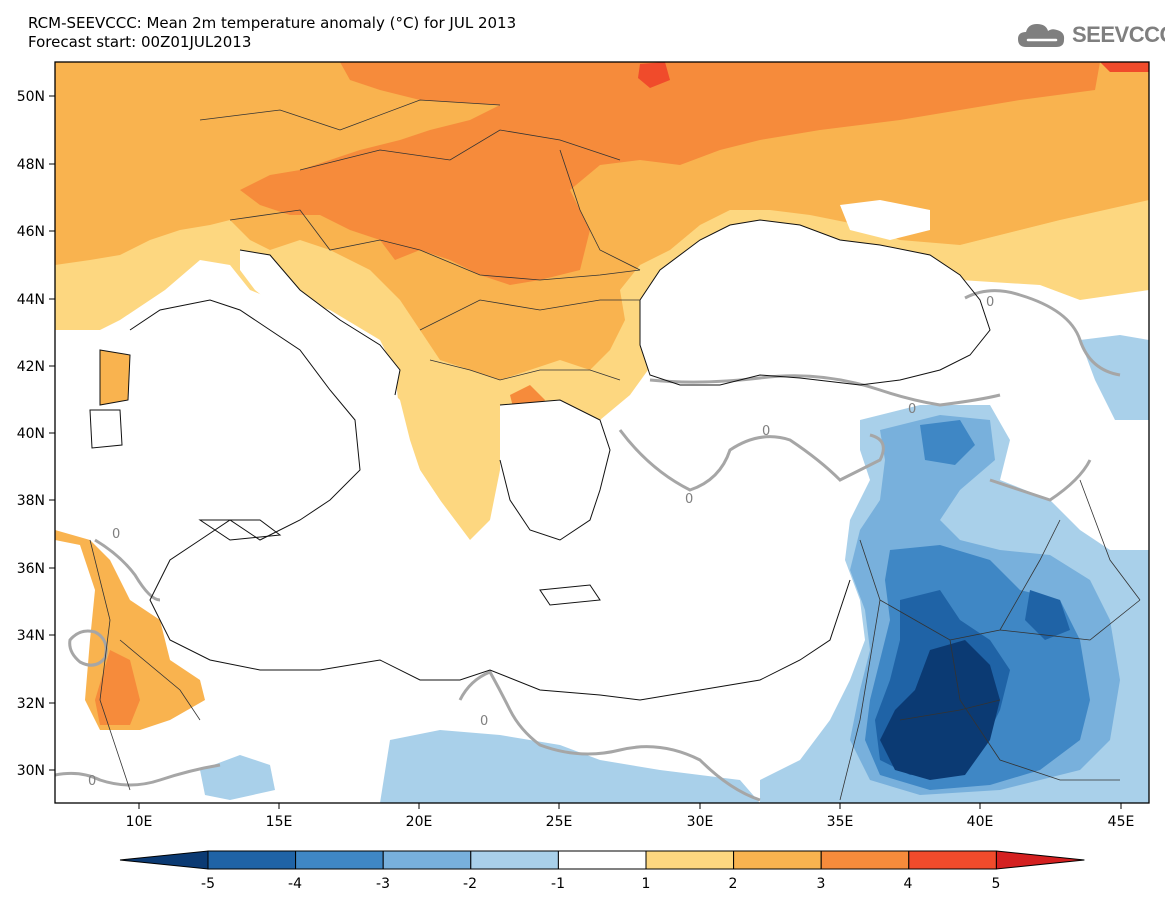  Describe the element at coordinates (947, 442) in the screenshot. I see `anomaly-minus-3-4-north` at that location.